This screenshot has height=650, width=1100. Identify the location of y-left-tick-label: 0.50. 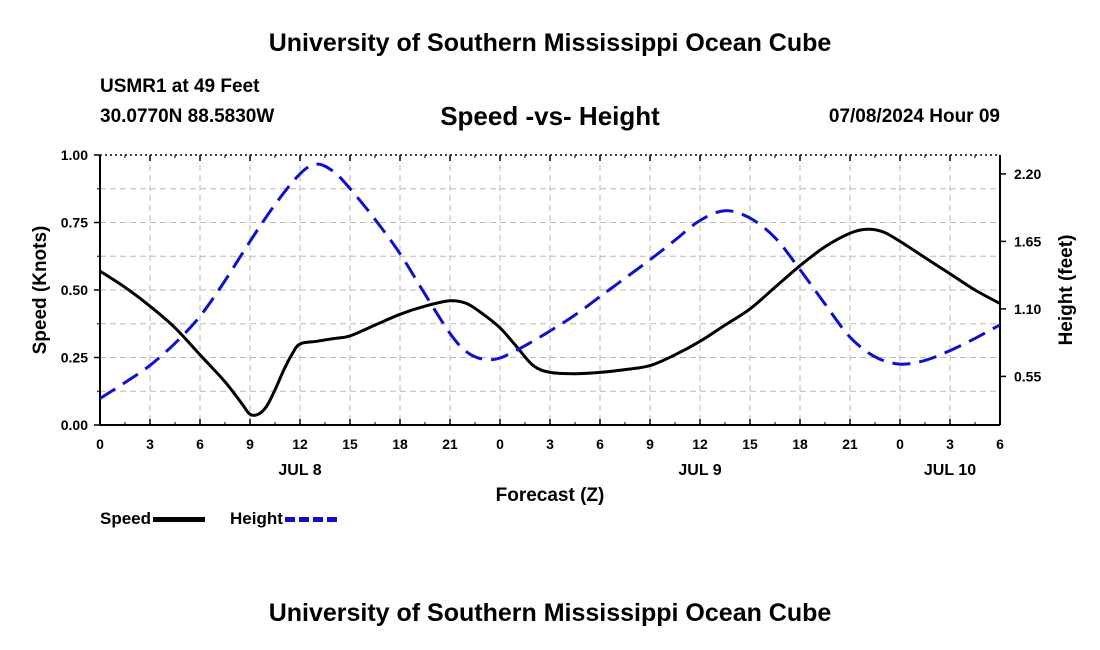
(74, 290).